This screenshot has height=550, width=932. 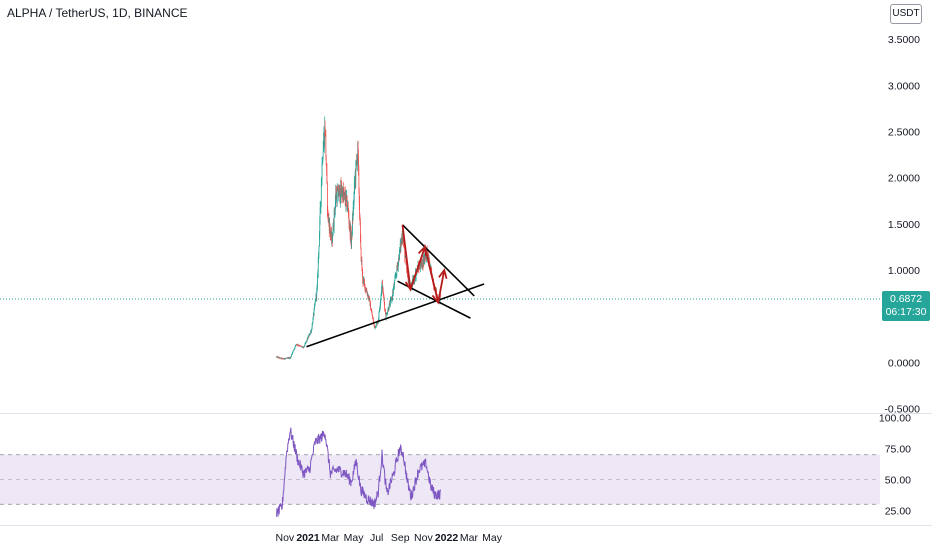 What do you see at coordinates (895, 465) in the screenshot?
I see `rsi-axis: 100.00 75.00 50.00 25.00` at bounding box center [895, 465].